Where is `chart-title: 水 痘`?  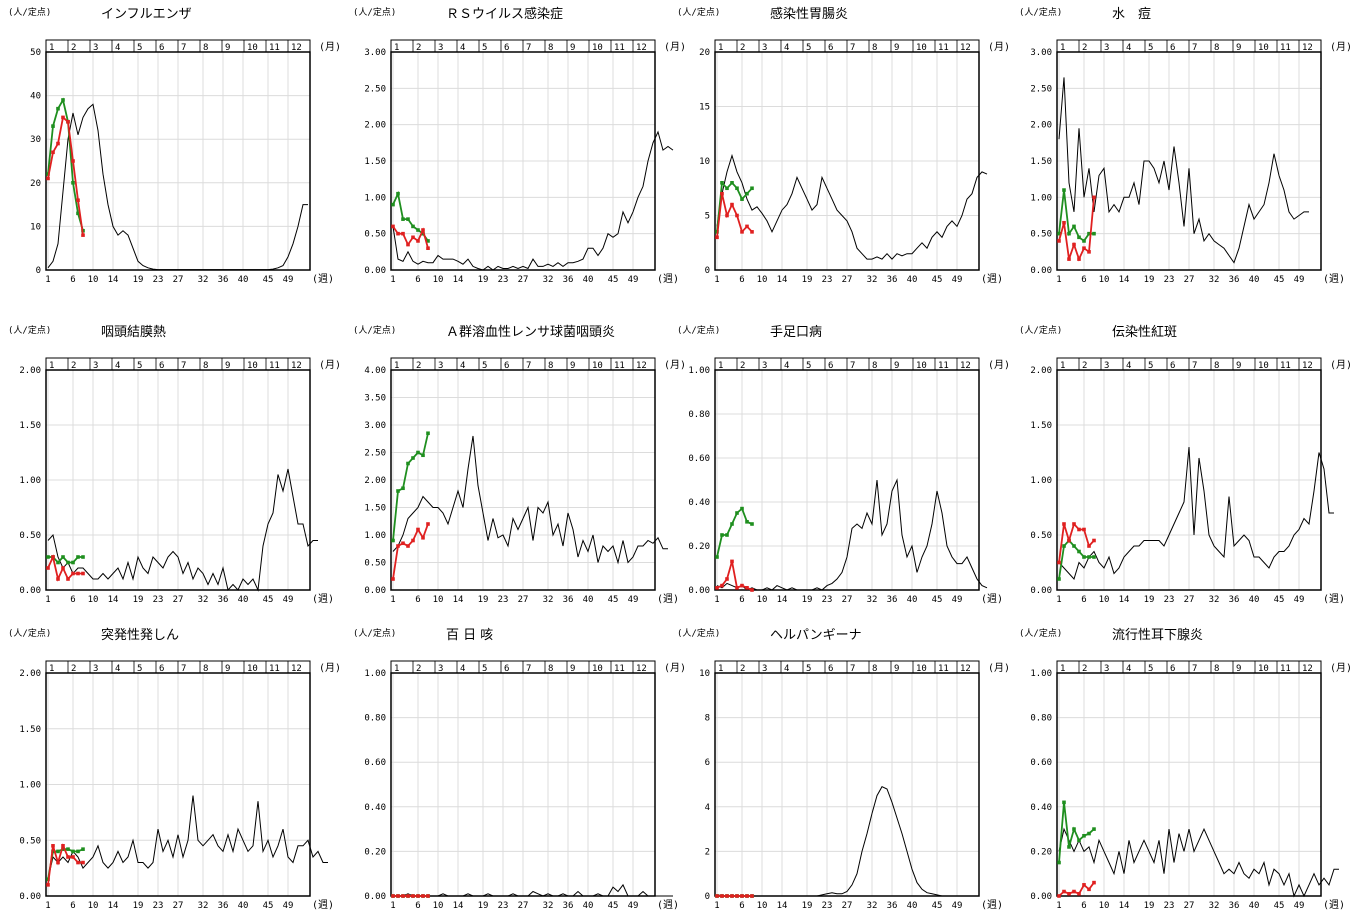 chart-title: 水 痘 is located at coordinates (1131, 14).